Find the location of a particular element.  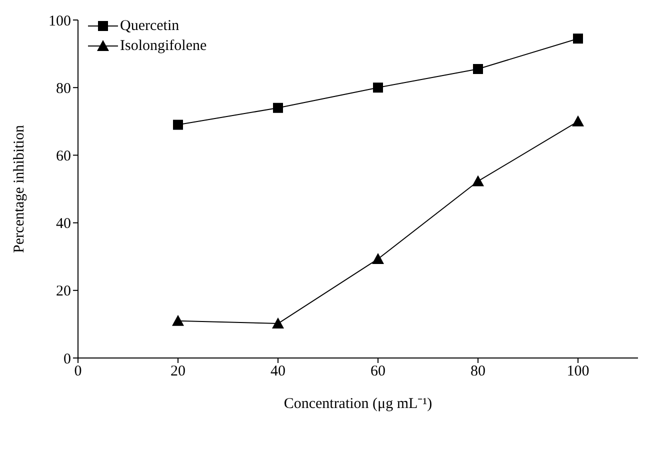

y-tick-label: 20 is located at coordinates (63, 292).